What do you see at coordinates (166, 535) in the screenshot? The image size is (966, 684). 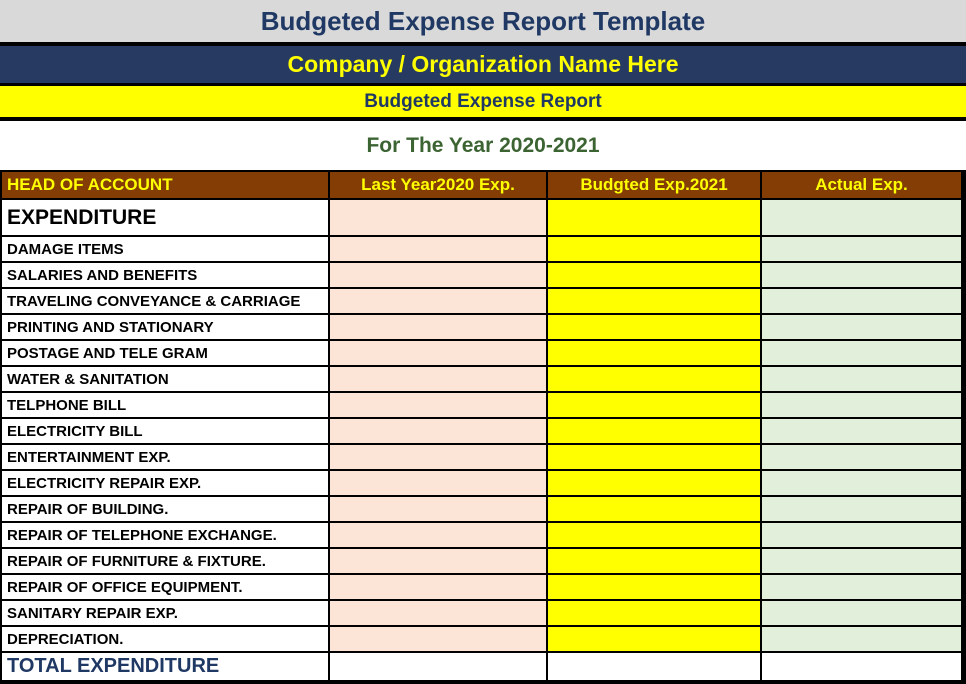 I see `row-label: REPAIR OF TELEPHONE EXCHANGE.` at bounding box center [166, 535].